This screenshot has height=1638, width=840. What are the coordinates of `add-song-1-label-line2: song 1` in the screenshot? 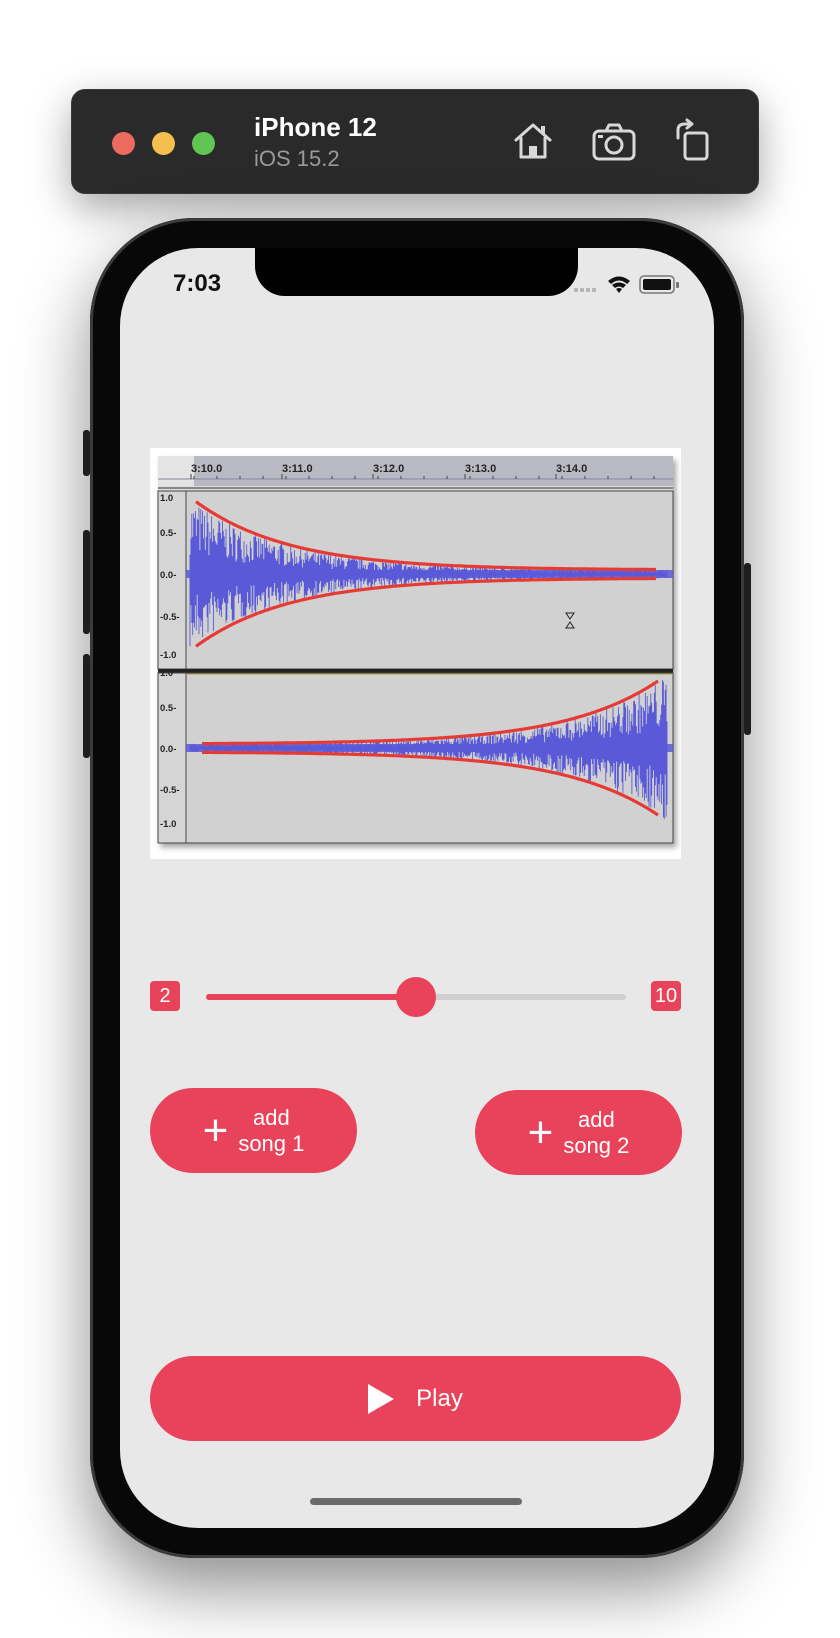 It's located at (271, 1143).